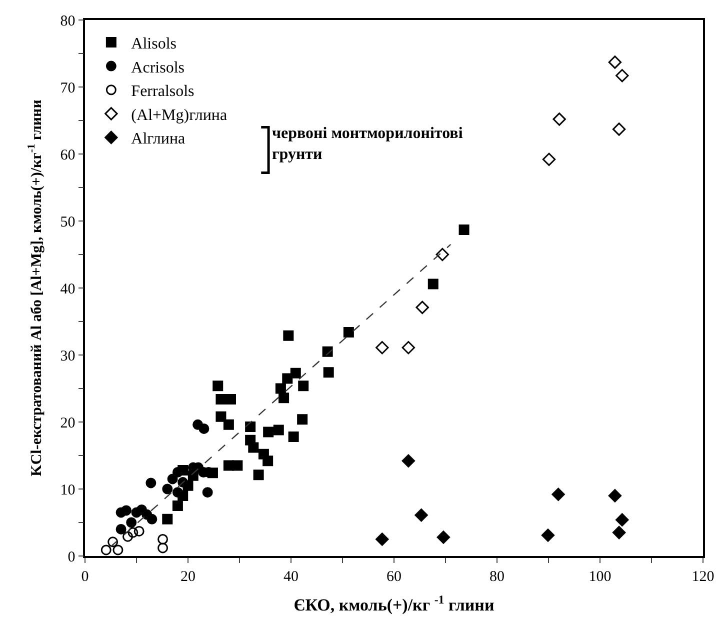 The width and height of the screenshot is (726, 626). I want to click on y-tick-label: 10, so click(68, 490).